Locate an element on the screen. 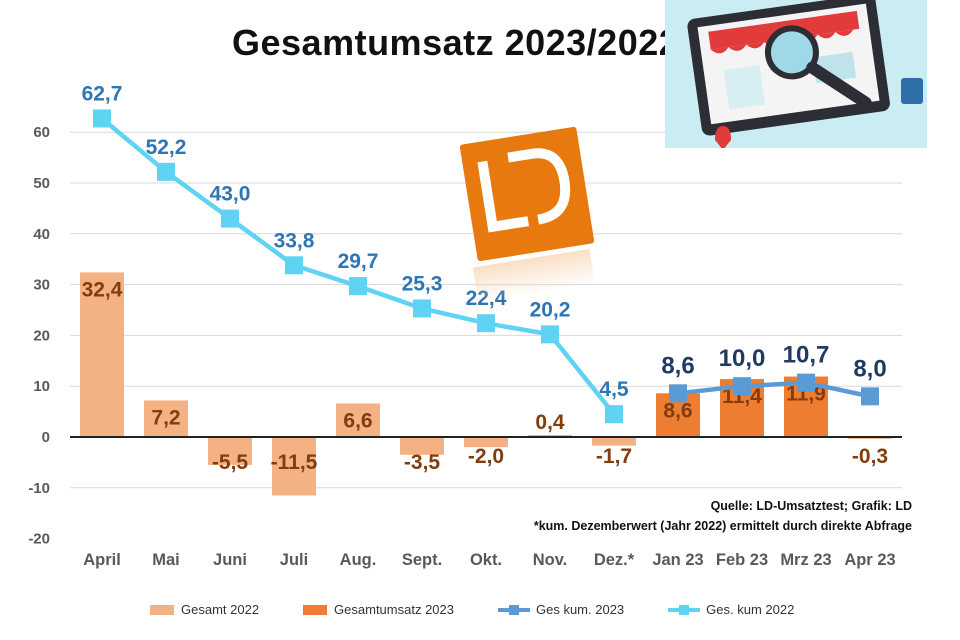 The width and height of the screenshot is (960, 640). y-tick-label: 40 is located at coordinates (41, 234).